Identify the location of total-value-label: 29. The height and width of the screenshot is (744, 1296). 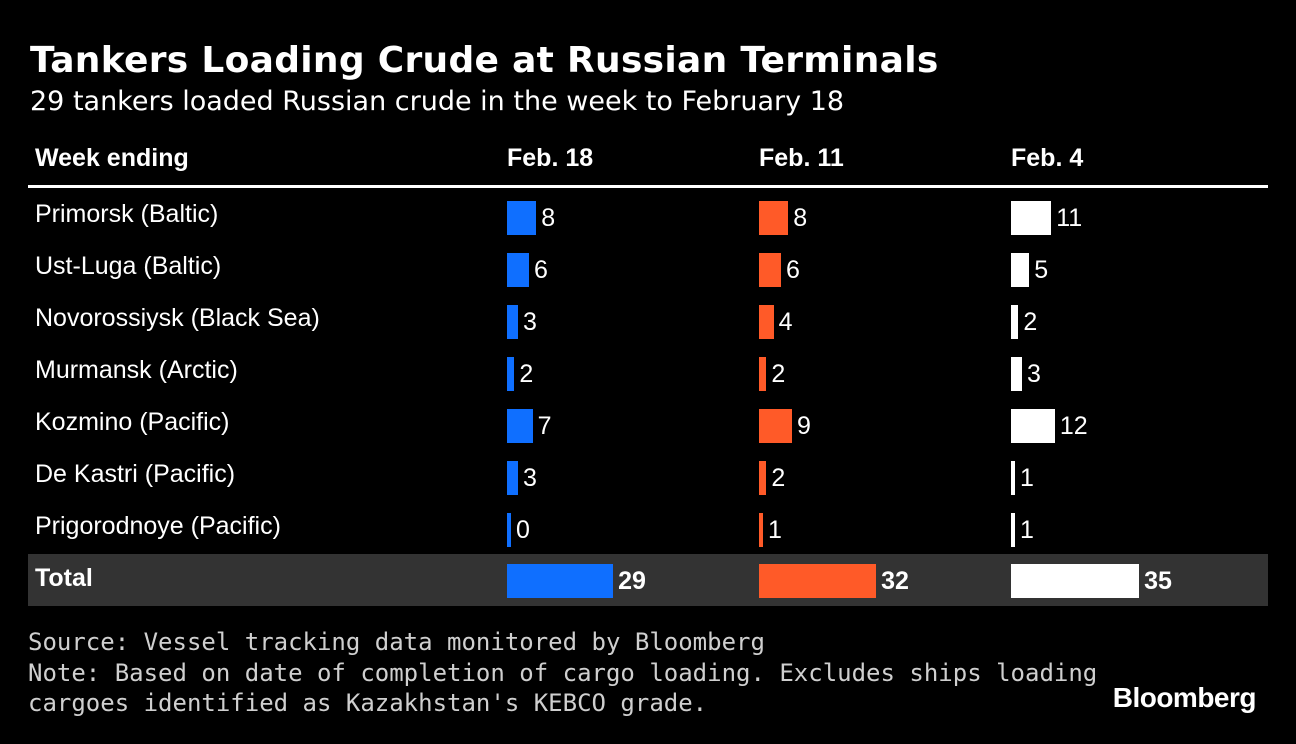
(632, 581).